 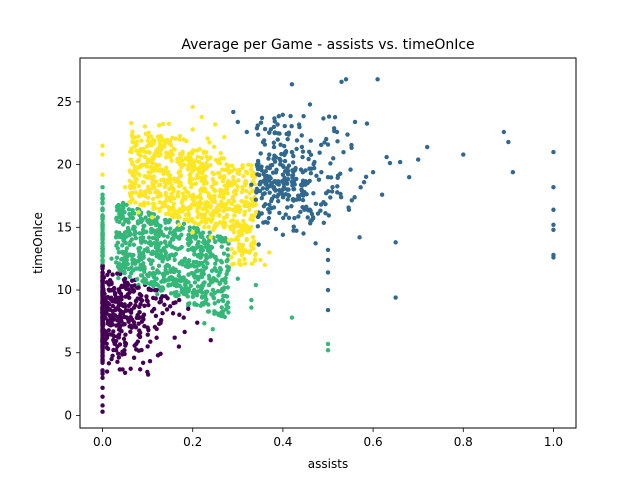 I want to click on y-tick-label: 5, so click(x=68, y=353).